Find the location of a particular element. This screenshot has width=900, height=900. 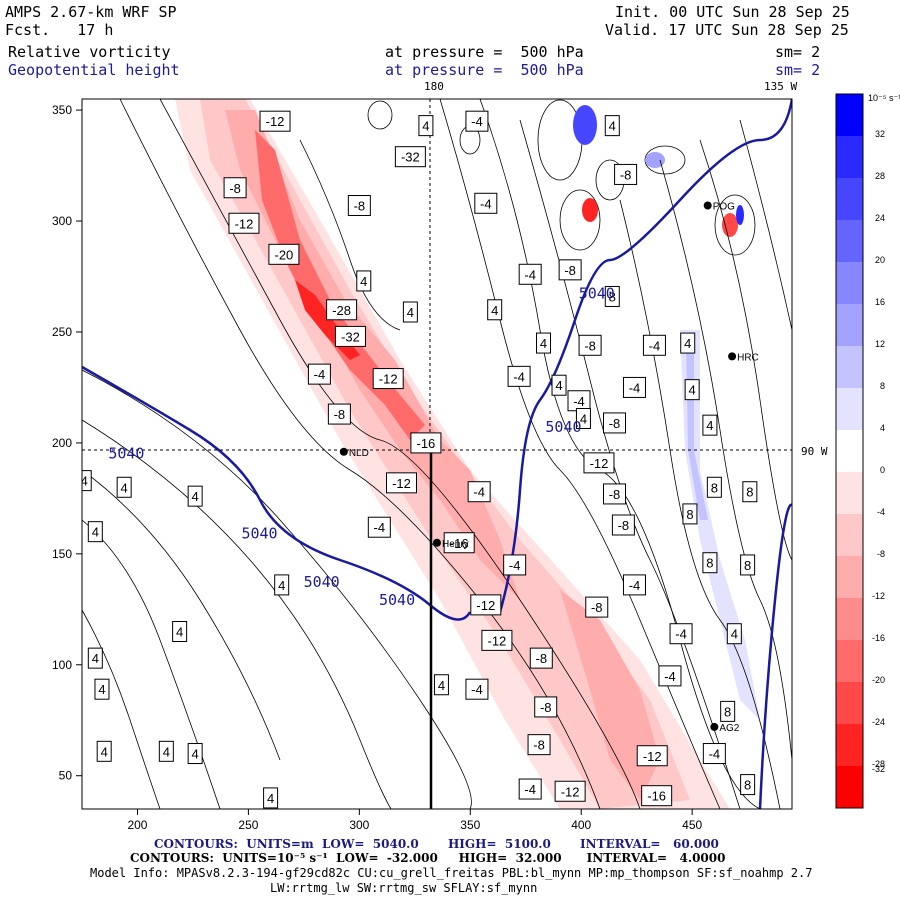

colorbar-label: 32 is located at coordinates (880, 134).